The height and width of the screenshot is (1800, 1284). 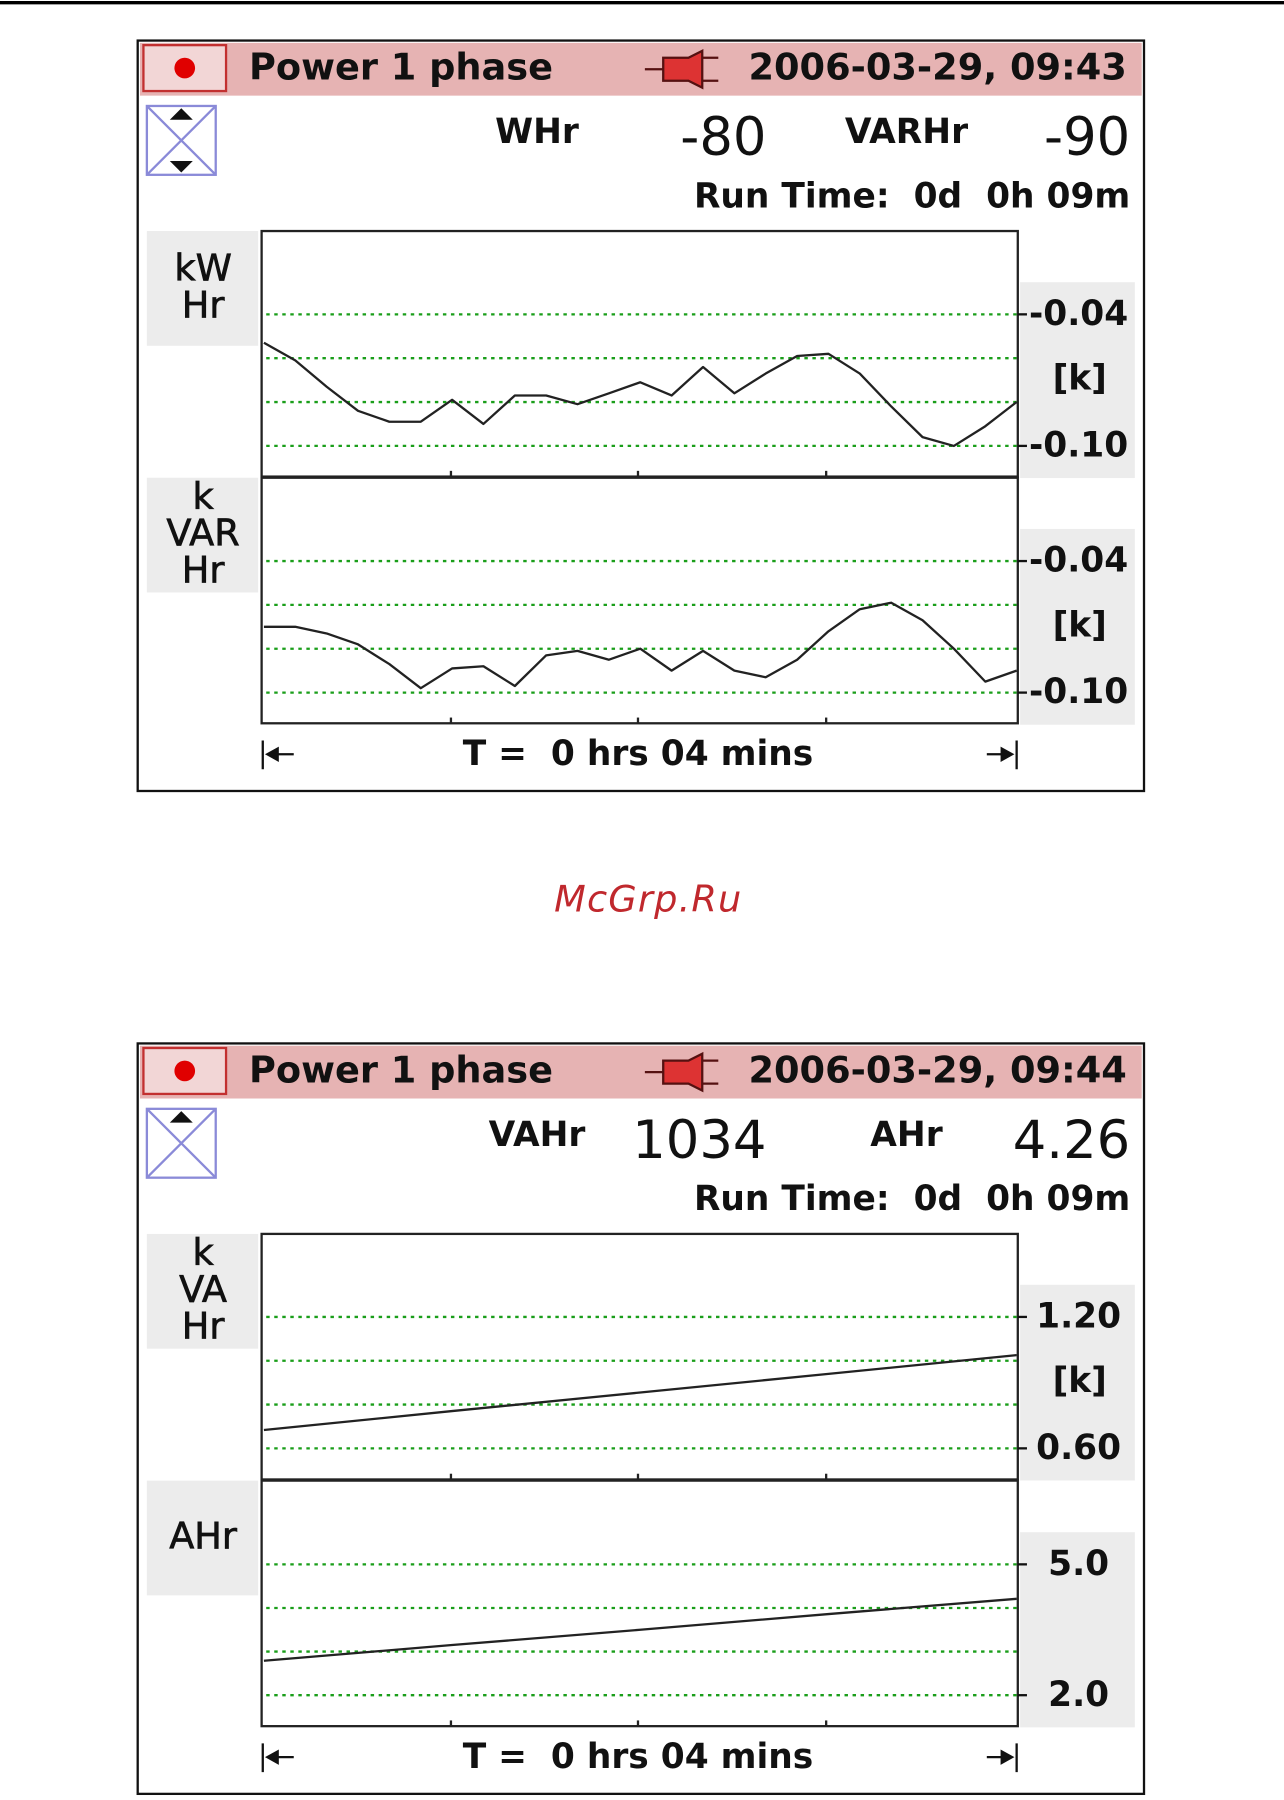 I want to click on axis-label: kW, so click(x=203, y=268).